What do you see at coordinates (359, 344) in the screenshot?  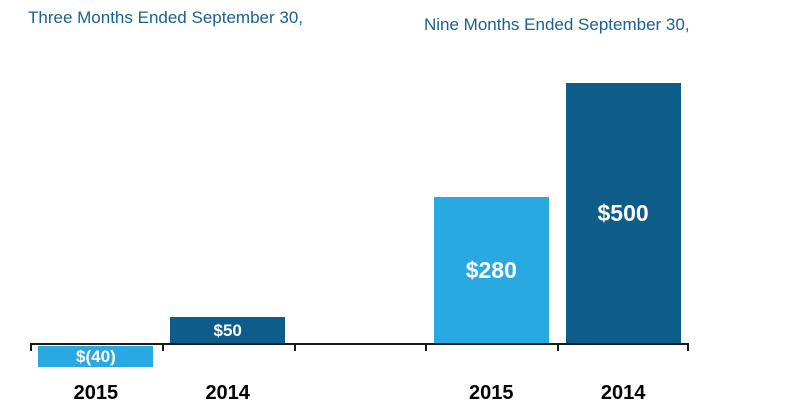 I see `x-axis-line` at bounding box center [359, 344].